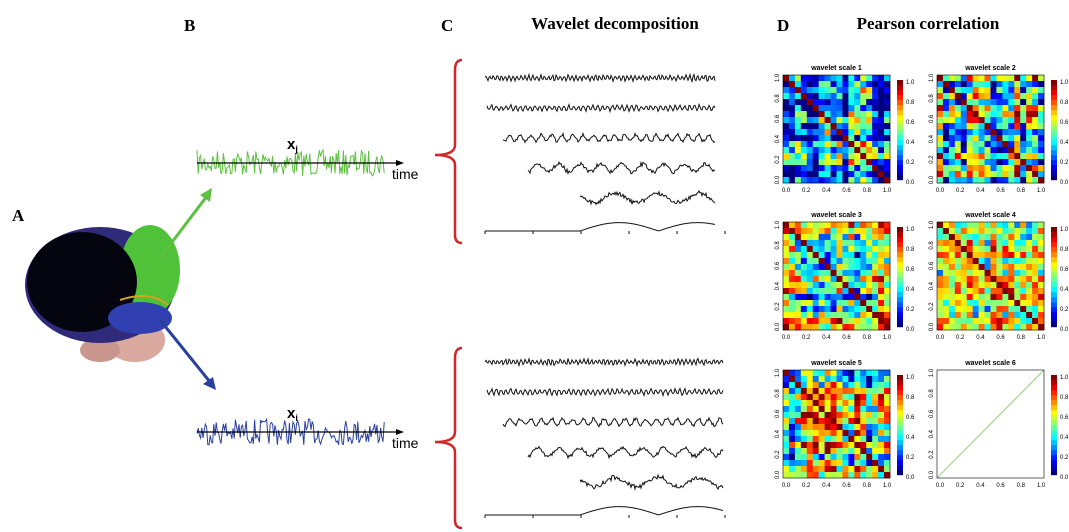  Describe the element at coordinates (990, 363) in the screenshot. I see `heatmap-title: wavelet scale 6` at that location.